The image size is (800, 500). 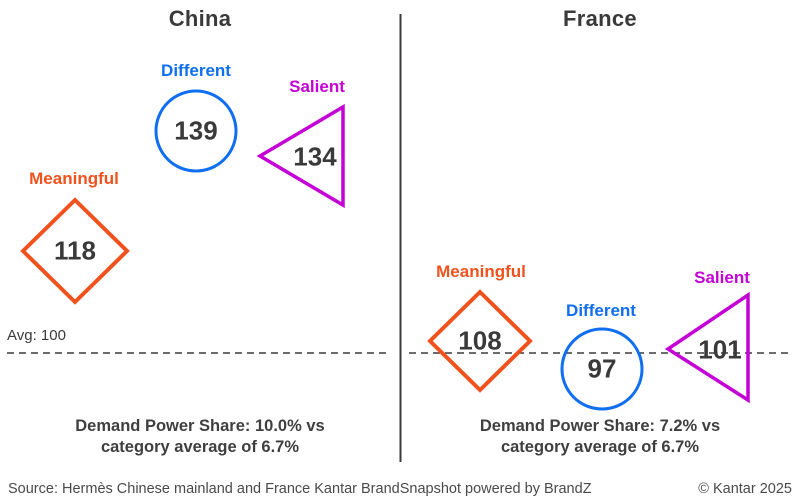 What do you see at coordinates (722, 277) in the screenshot?
I see `france-salient-label: Salient` at bounding box center [722, 277].